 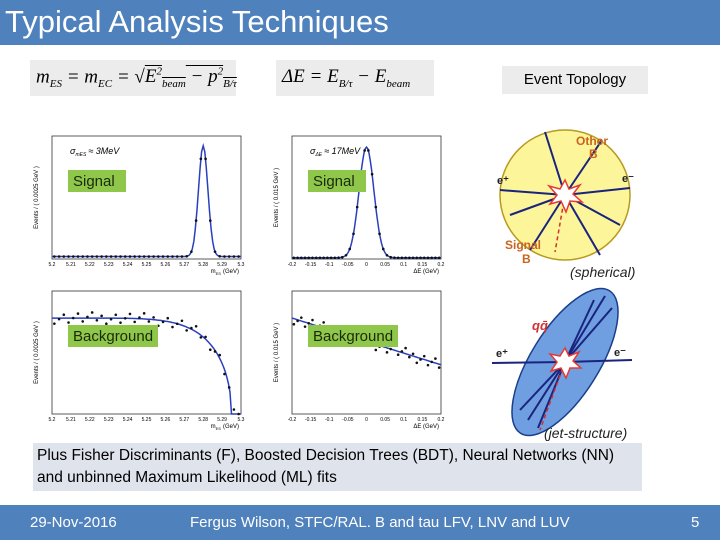 What do you see at coordinates (366, 420) in the screenshot?
I see `x-tick-label: 0` at bounding box center [366, 420].